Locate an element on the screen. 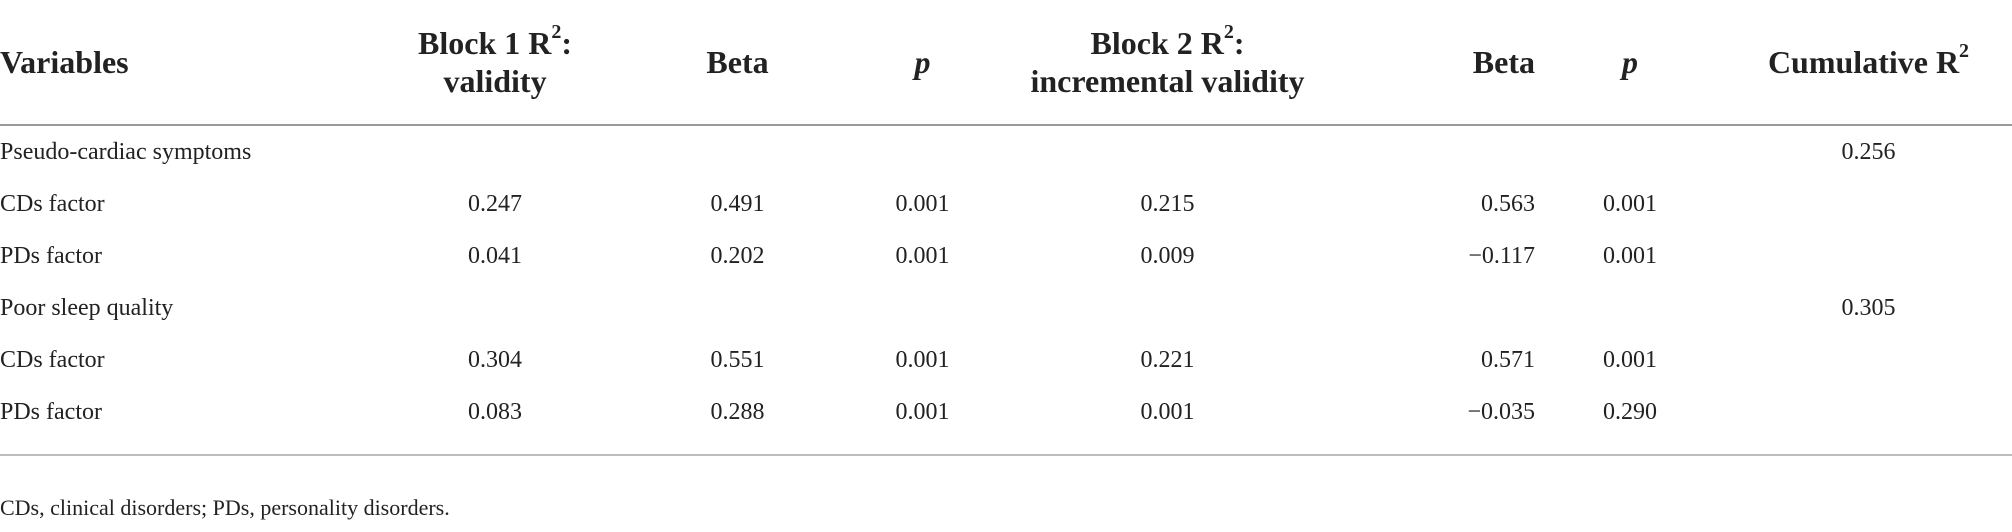 The image size is (2012, 532). cell-beta-1: 0.288 is located at coordinates (737, 411).